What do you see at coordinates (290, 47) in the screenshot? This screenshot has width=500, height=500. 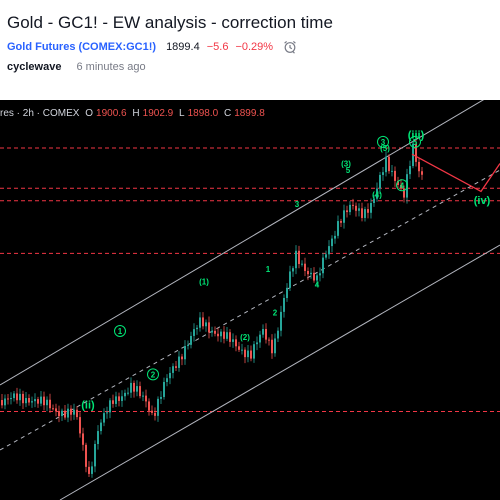 I see `alarm-clock-icon` at bounding box center [290, 47].